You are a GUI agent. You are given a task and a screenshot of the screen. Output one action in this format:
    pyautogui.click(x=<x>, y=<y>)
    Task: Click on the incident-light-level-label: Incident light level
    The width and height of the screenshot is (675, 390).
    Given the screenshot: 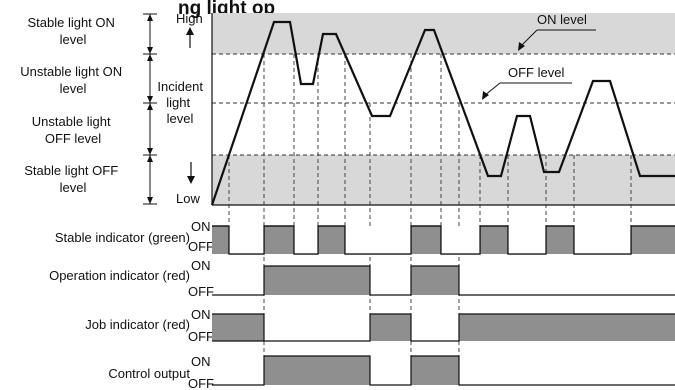 What is the action you would take?
    pyautogui.click(x=181, y=102)
    